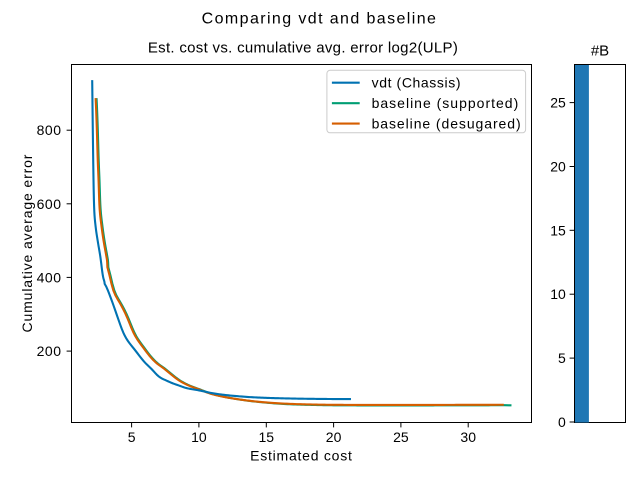  Describe the element at coordinates (447, 124) in the screenshot. I see `svg-text: baseline (desugared)` at that location.